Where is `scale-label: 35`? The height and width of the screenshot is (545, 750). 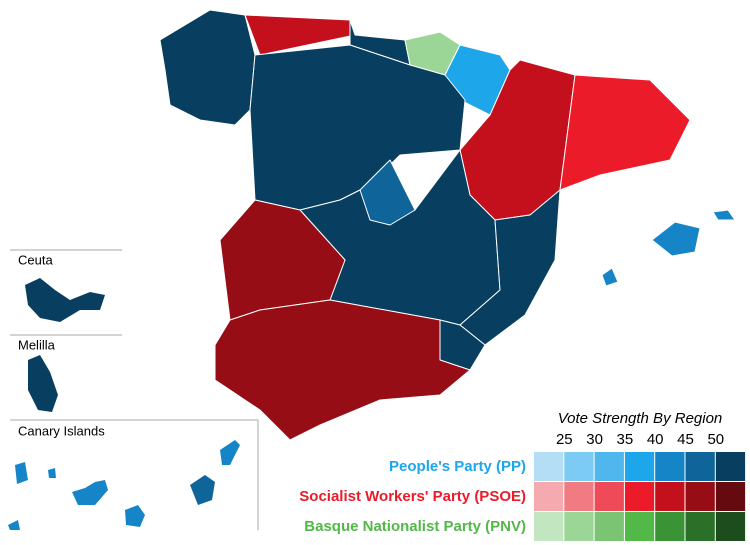 scale-label: 35 is located at coordinates (625, 439).